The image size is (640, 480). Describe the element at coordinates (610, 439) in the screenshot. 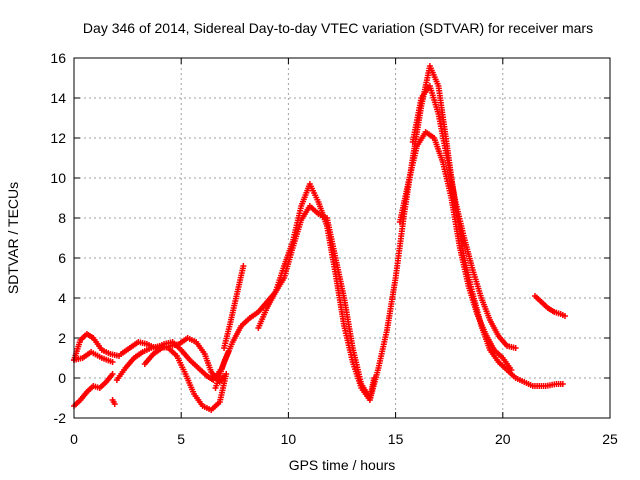

I see `x-tick-label: 25` at that location.